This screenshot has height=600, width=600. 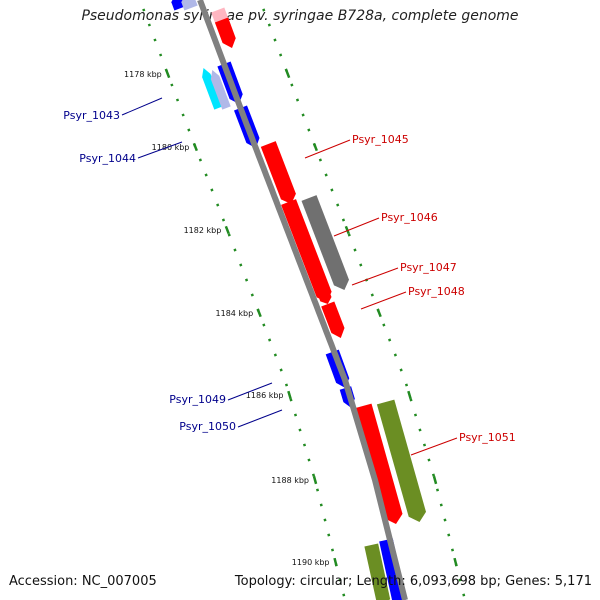 What do you see at coordinates (436, 291) in the screenshot?
I see `gene-label: Psyr_1048` at bounding box center [436, 291].